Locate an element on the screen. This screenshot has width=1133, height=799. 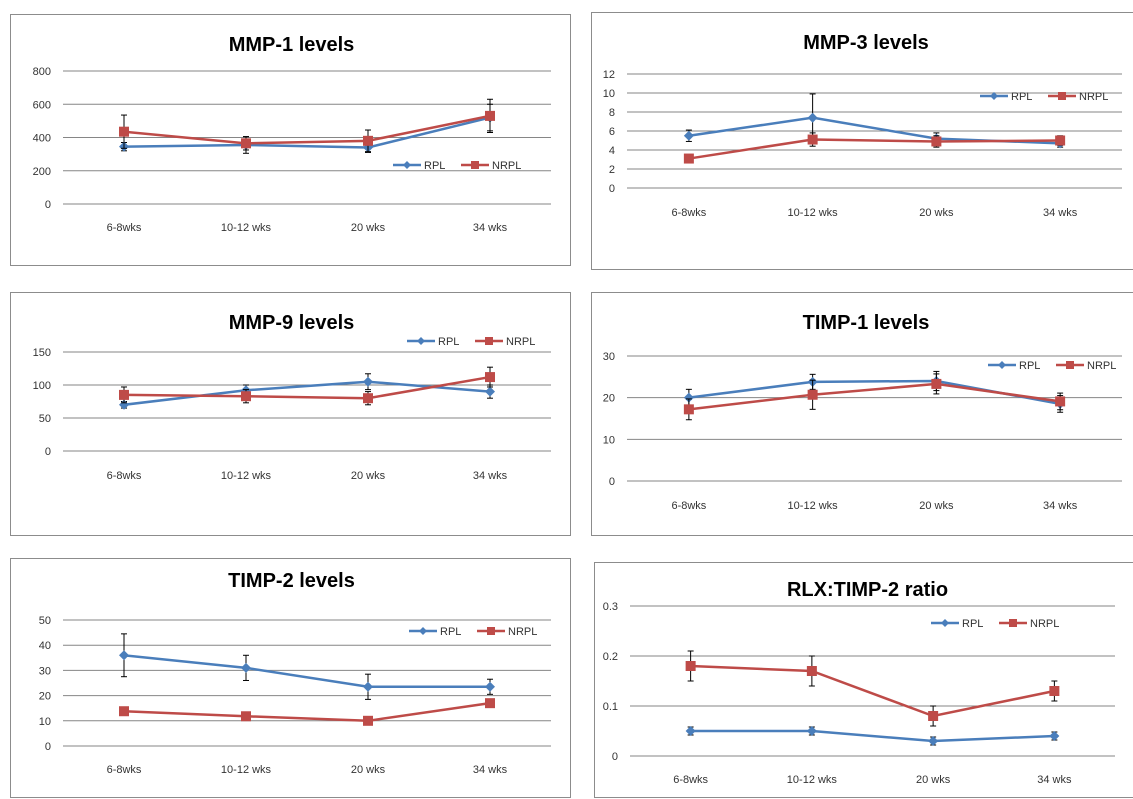
y-tick-label: 8 is located at coordinates (612, 113).